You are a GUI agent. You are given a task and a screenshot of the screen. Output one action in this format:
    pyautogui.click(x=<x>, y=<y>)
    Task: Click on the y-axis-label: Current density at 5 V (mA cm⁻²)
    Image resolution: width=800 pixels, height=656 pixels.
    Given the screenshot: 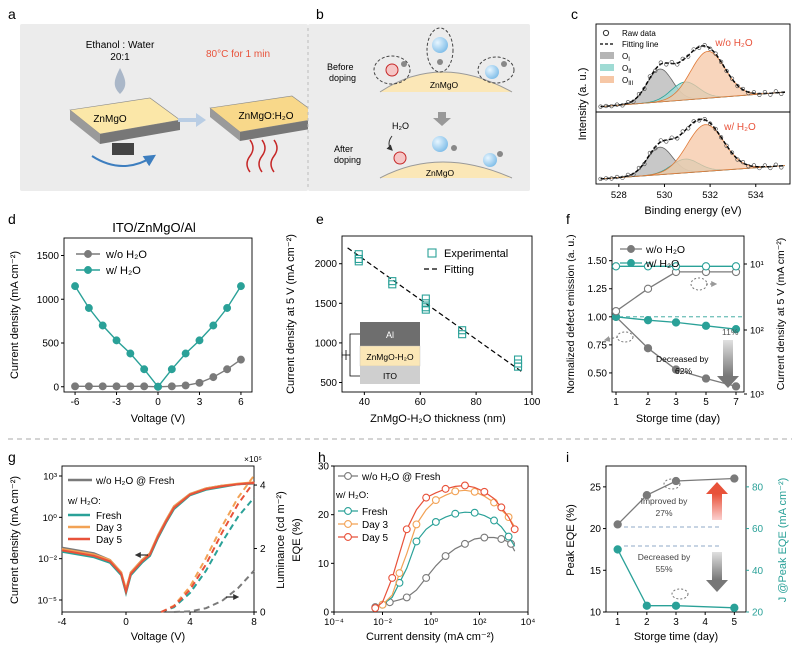 What is the action you would take?
    pyautogui.click(x=291, y=314)
    